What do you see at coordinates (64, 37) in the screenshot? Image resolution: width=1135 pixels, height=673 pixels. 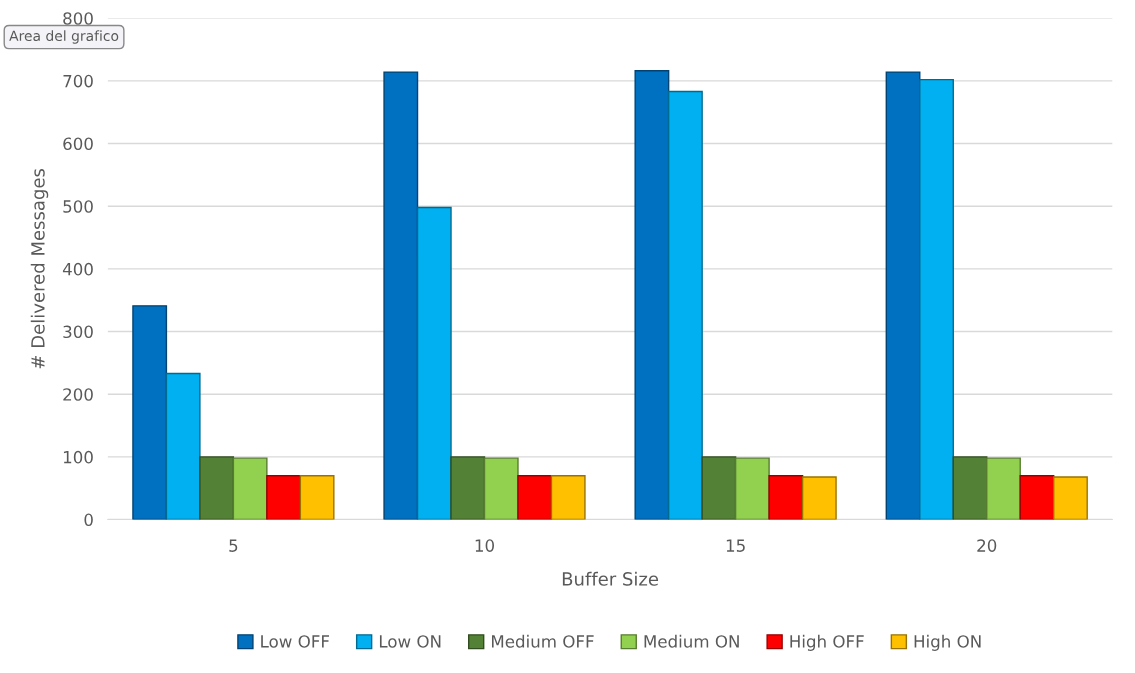 I see `annotation: Area del grafico` at bounding box center [64, 37].